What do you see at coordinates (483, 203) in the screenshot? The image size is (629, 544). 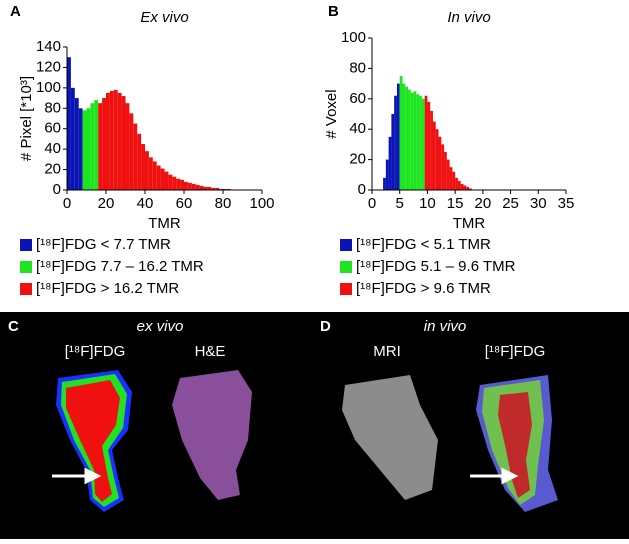 I see `x-tick-label: 20` at bounding box center [483, 203].